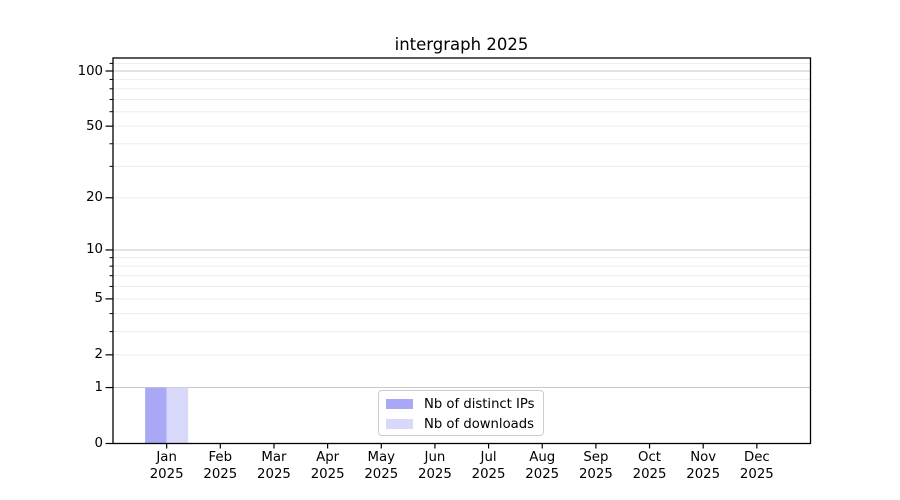  What do you see at coordinates (756, 466) in the screenshot?
I see `x-tick-label-dec: Dec 2025` at bounding box center [756, 466].